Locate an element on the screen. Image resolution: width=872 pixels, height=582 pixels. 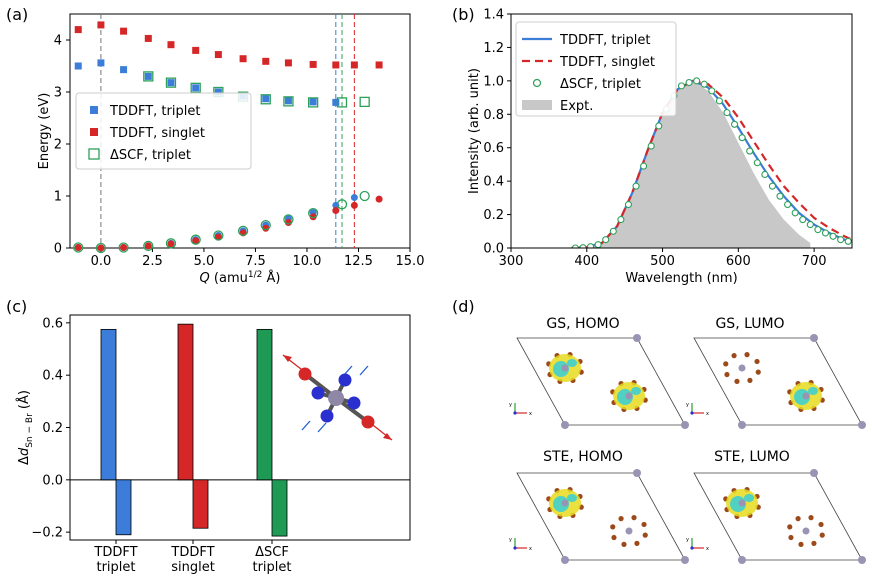
triad-x-label: x is located at coordinates (530, 549).